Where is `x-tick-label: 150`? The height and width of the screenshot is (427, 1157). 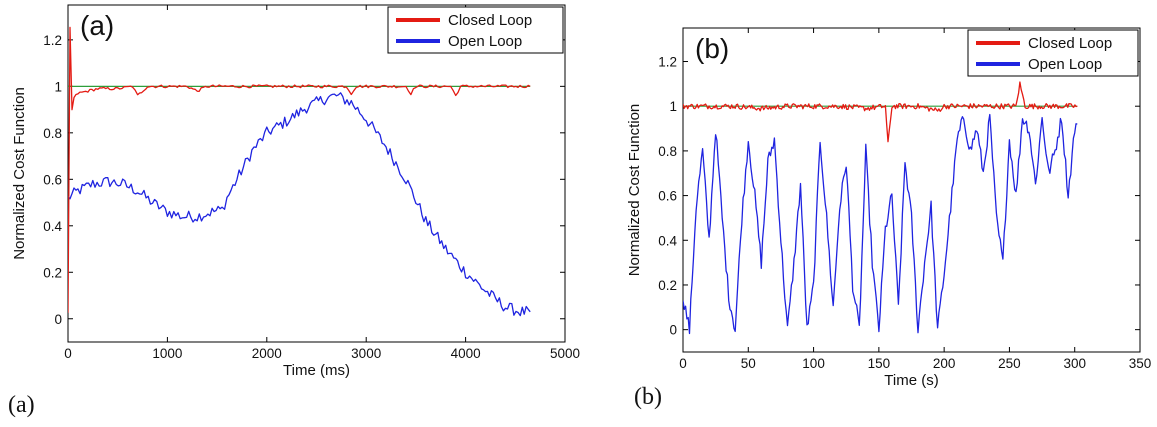 x-tick-label: 150 is located at coordinates (879, 363).